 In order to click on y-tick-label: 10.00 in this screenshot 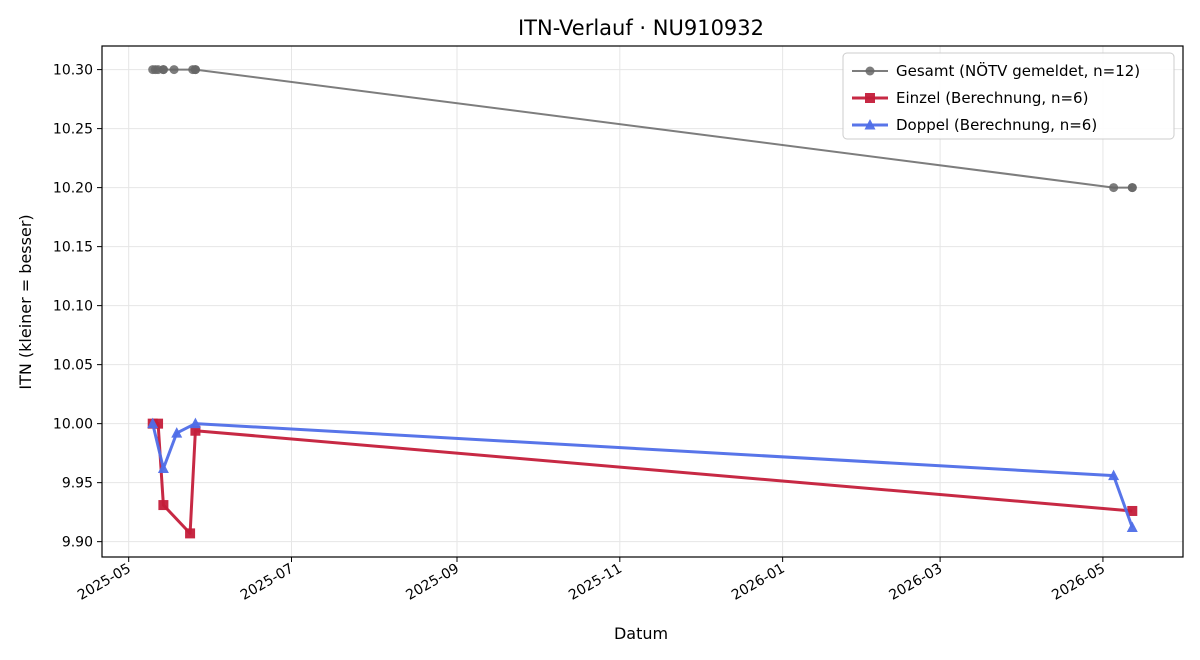, I will do `click(73, 425)`.